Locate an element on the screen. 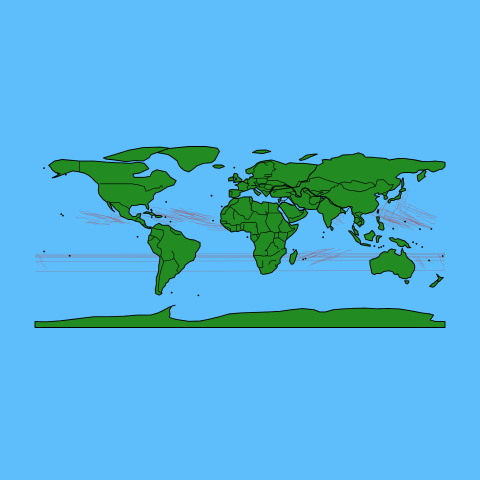 Image resolution: width=480 pixels, height=480 pixels. landmass-hispaniola is located at coordinates (158, 216).